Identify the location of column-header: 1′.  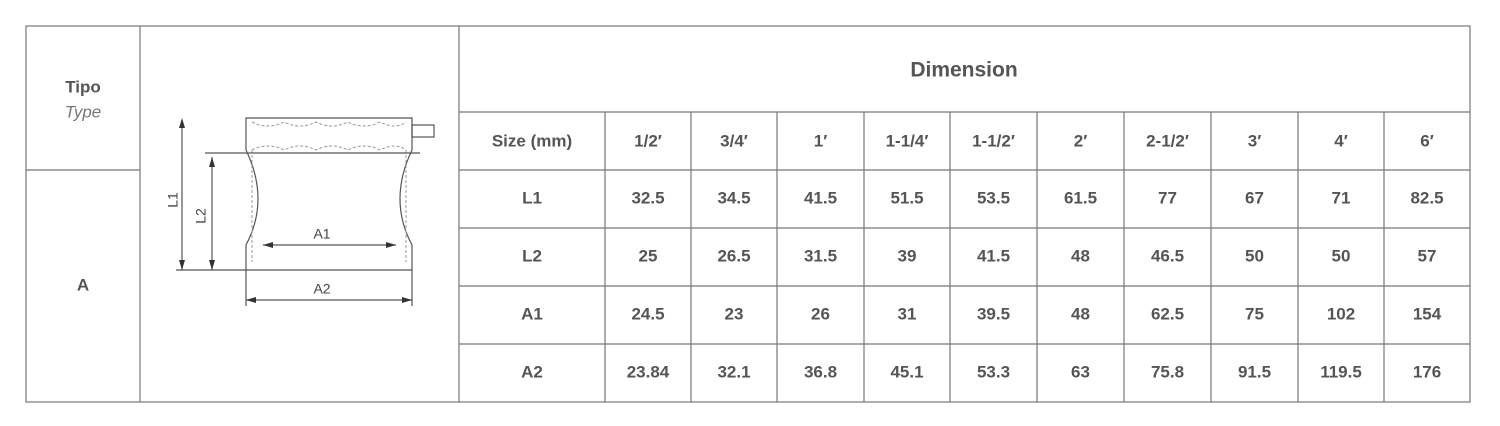
(821, 140).